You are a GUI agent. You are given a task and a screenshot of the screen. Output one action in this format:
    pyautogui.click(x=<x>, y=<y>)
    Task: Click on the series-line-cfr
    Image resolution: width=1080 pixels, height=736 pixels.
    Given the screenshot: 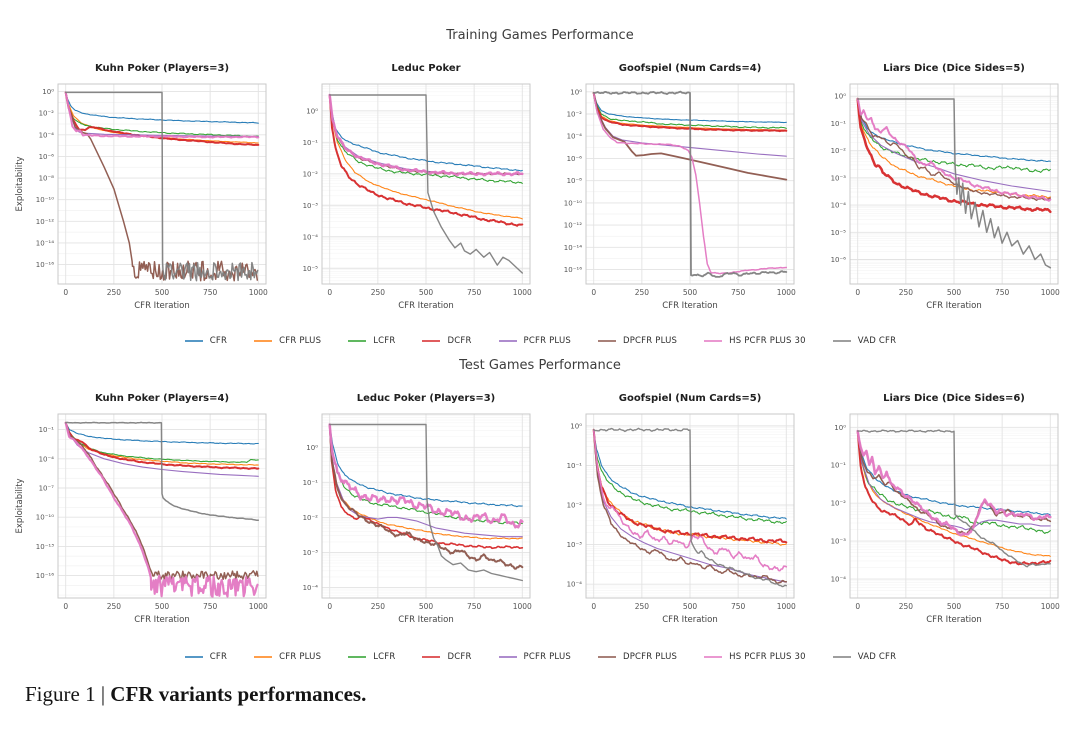 What is the action you would take?
    pyautogui.click(x=426, y=465)
    